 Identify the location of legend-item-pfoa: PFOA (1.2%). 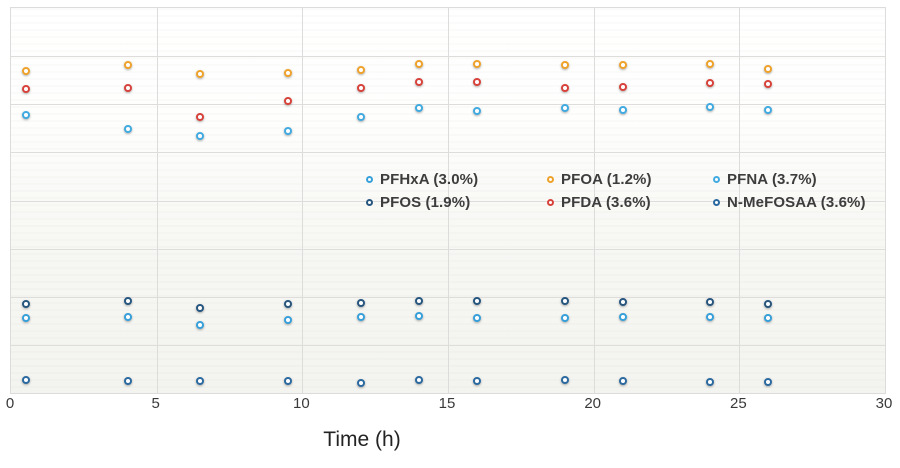
(630, 179).